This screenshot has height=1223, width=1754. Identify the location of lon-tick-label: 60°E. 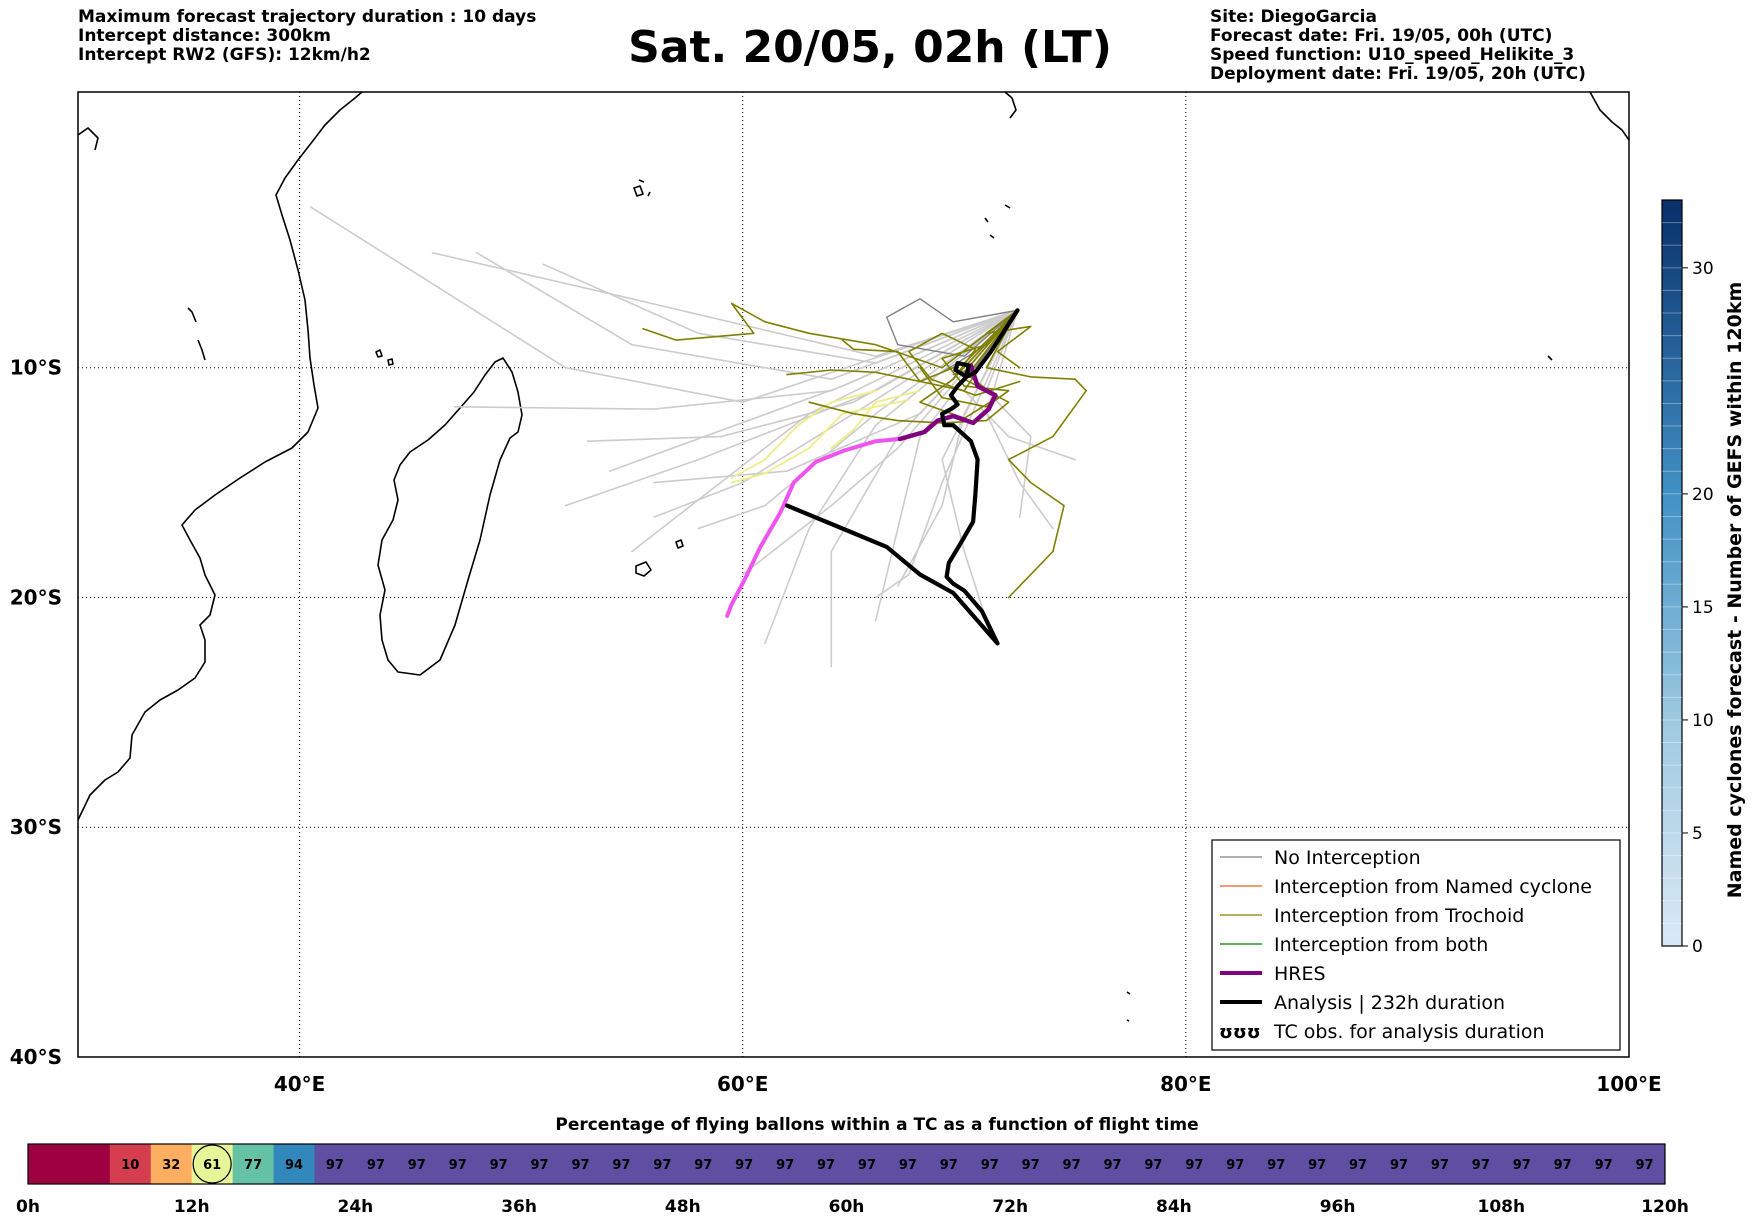
(743, 1084).